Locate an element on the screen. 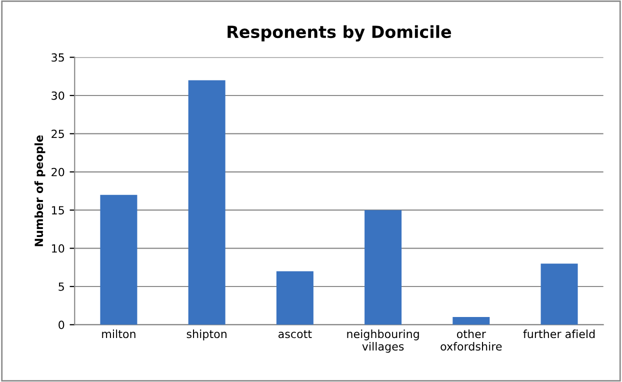 This screenshot has height=382, width=622. y-tick-label: 5 is located at coordinates (61, 286).